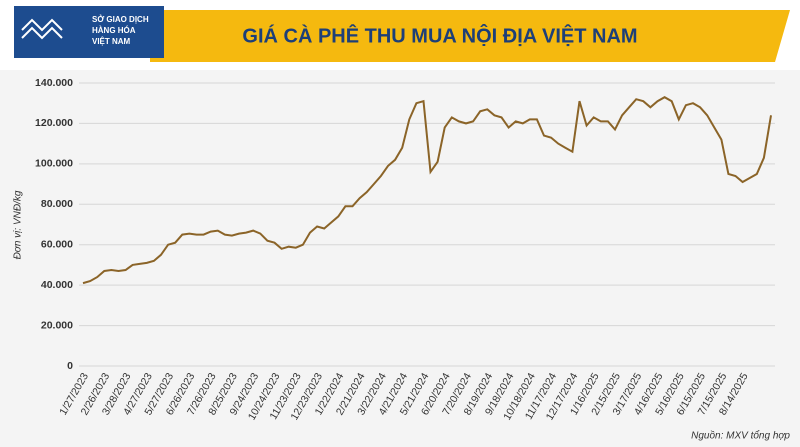  What do you see at coordinates (57, 325) in the screenshot?
I see `y-tick-label: 20.000` at bounding box center [57, 325].